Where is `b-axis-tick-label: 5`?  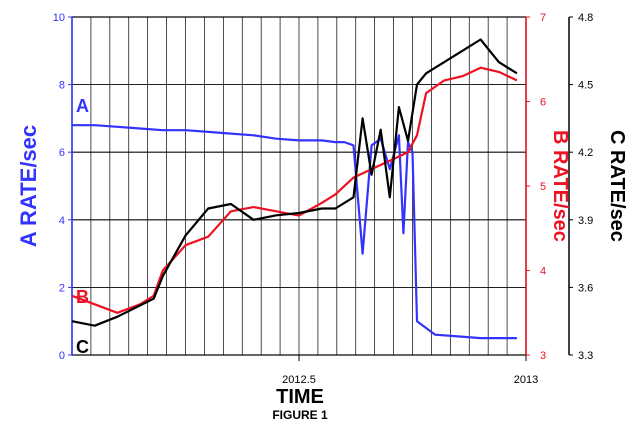
b-axis-tick-label: 5 is located at coordinates (543, 187).